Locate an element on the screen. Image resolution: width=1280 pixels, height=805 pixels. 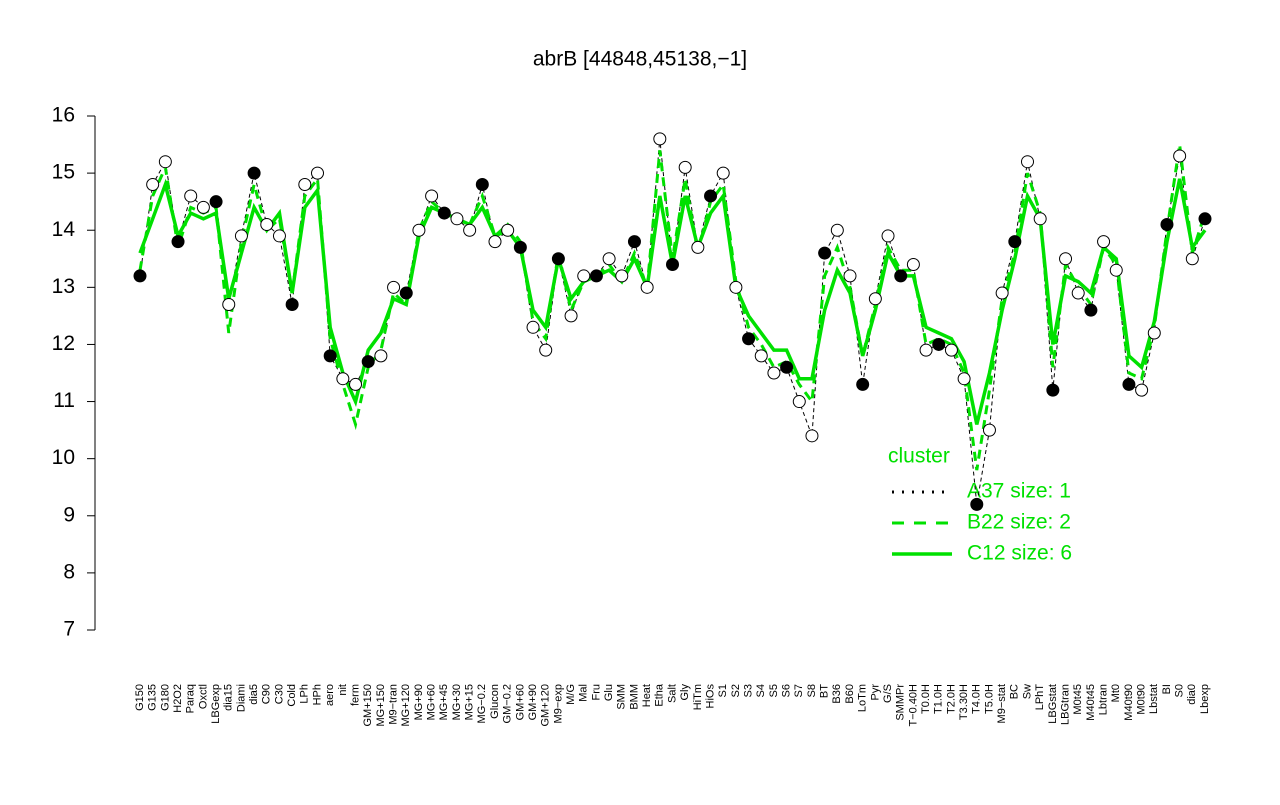
x-tick-label: M/G is located at coordinates (571, 694).